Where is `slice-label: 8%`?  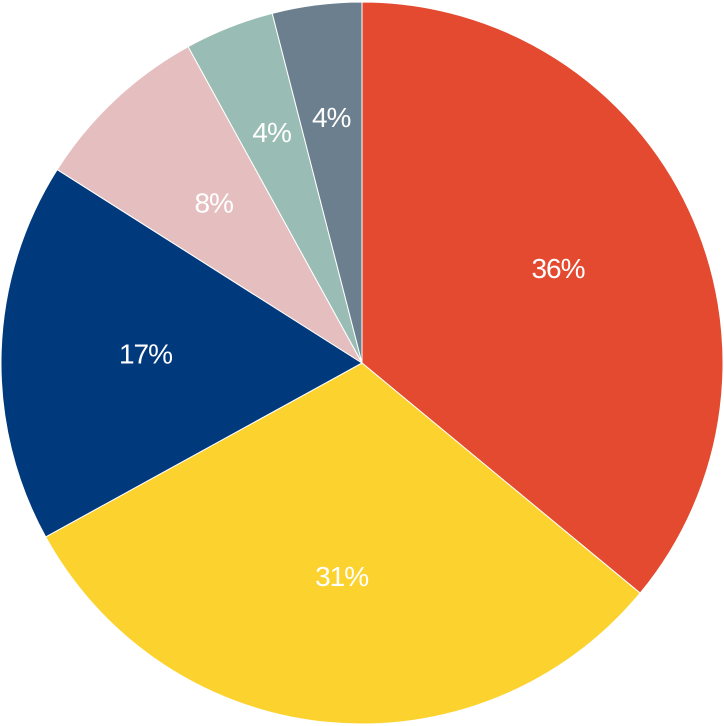 slice-label: 8% is located at coordinates (213, 202).